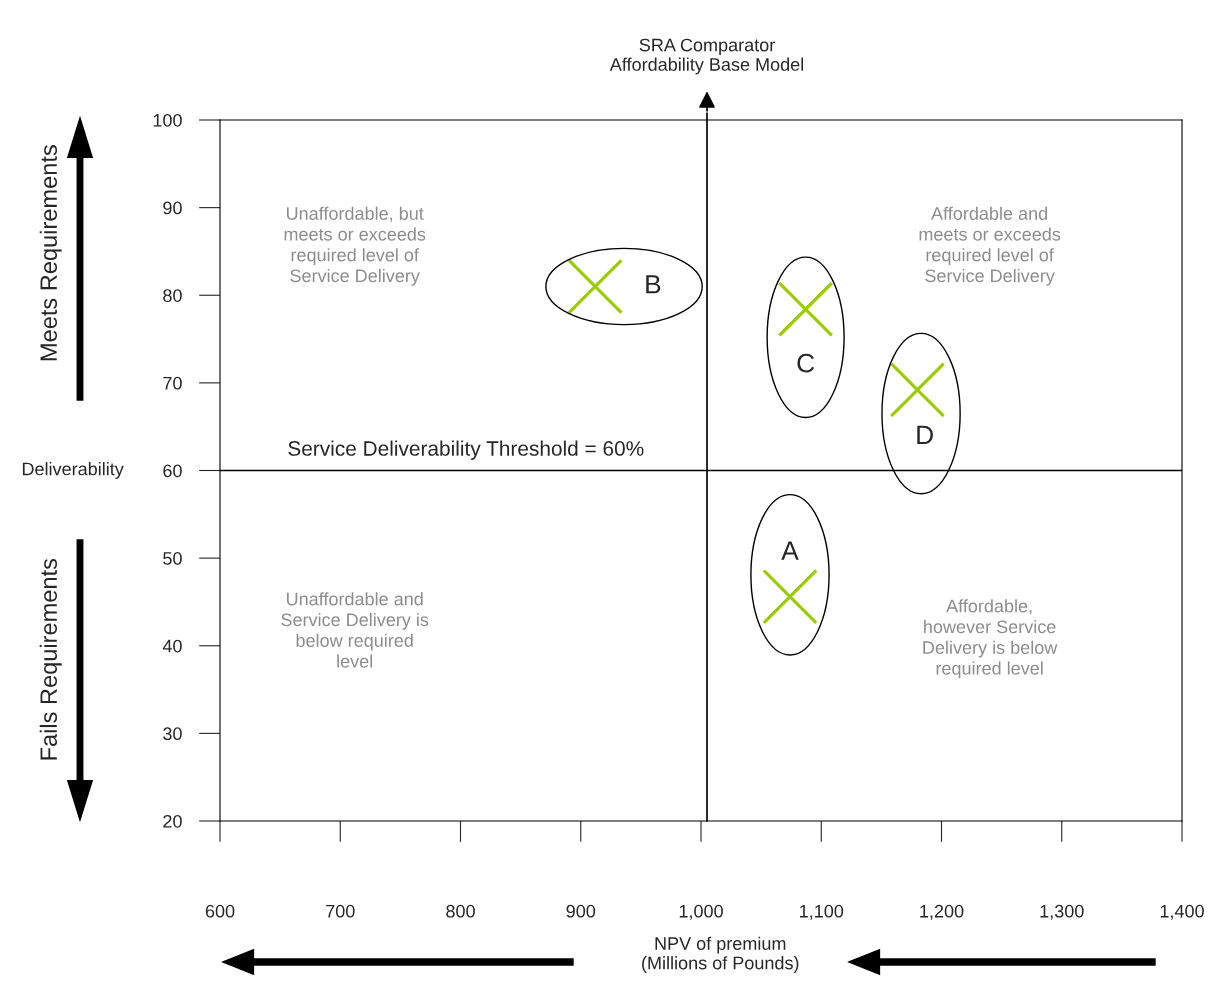 This screenshot has height=985, width=1218. Describe the element at coordinates (355, 246) in the screenshot. I see `annotation: Unaffordable, but meets or exceeds required level of Service Delivery` at that location.